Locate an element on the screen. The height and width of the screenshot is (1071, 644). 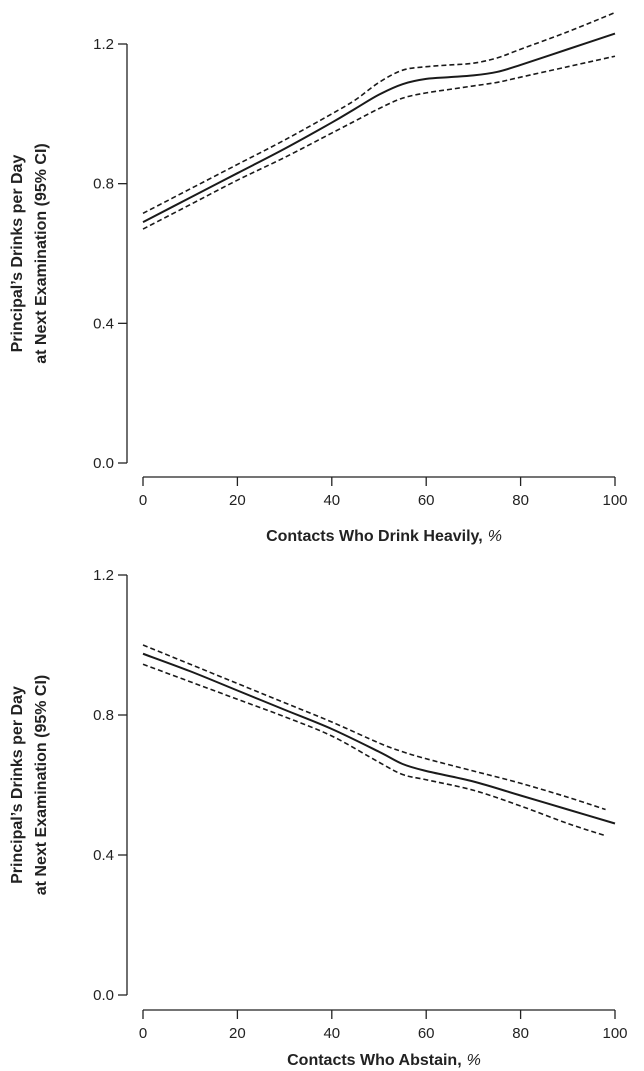
bottom-x-tick-label: 40 is located at coordinates (331, 1033).